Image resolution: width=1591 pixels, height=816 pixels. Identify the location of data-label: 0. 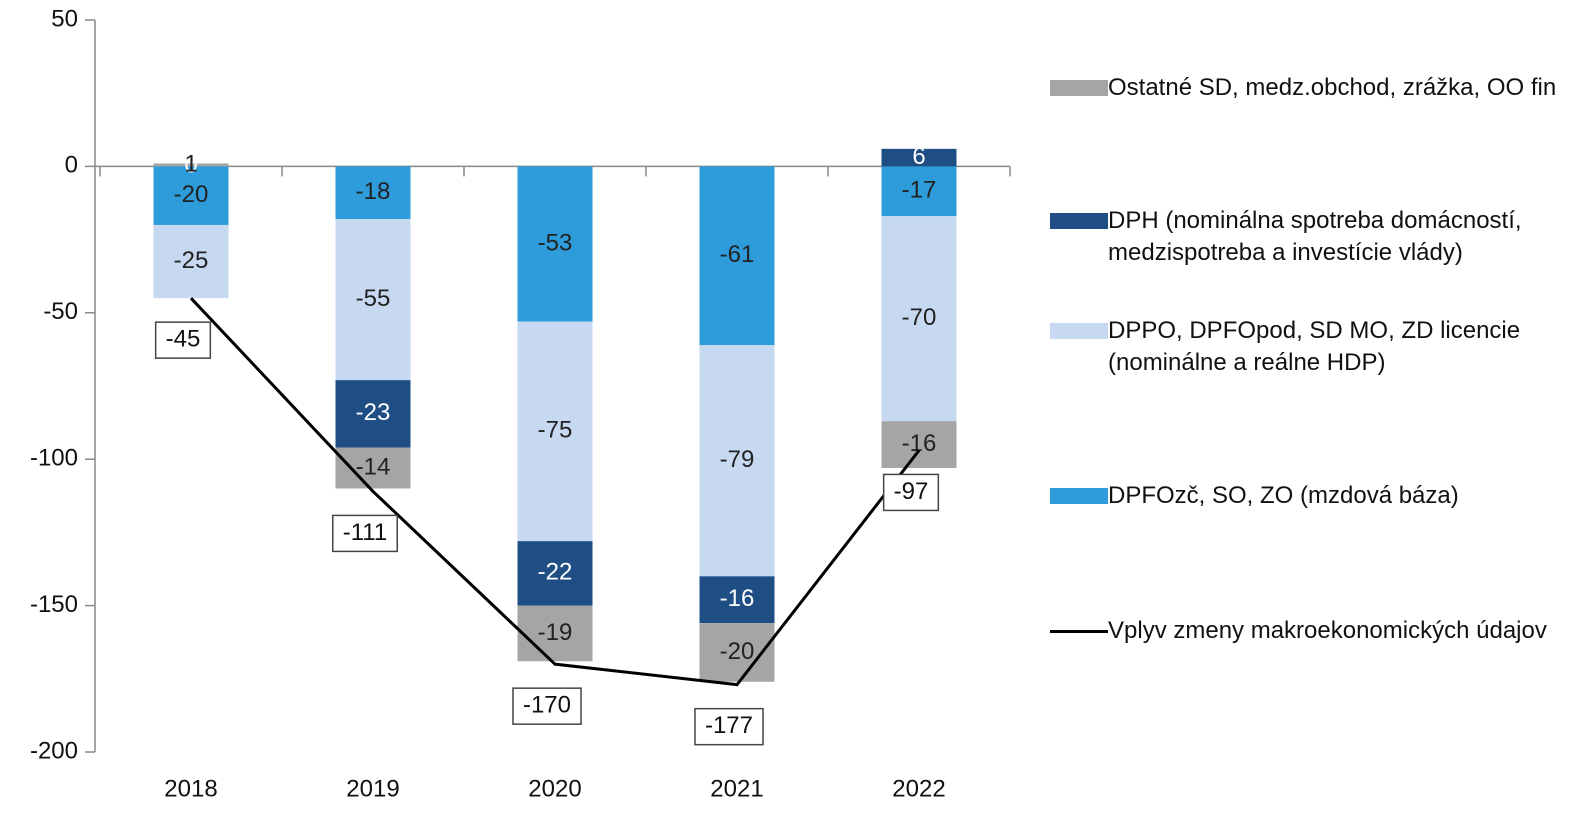
(190, 165).